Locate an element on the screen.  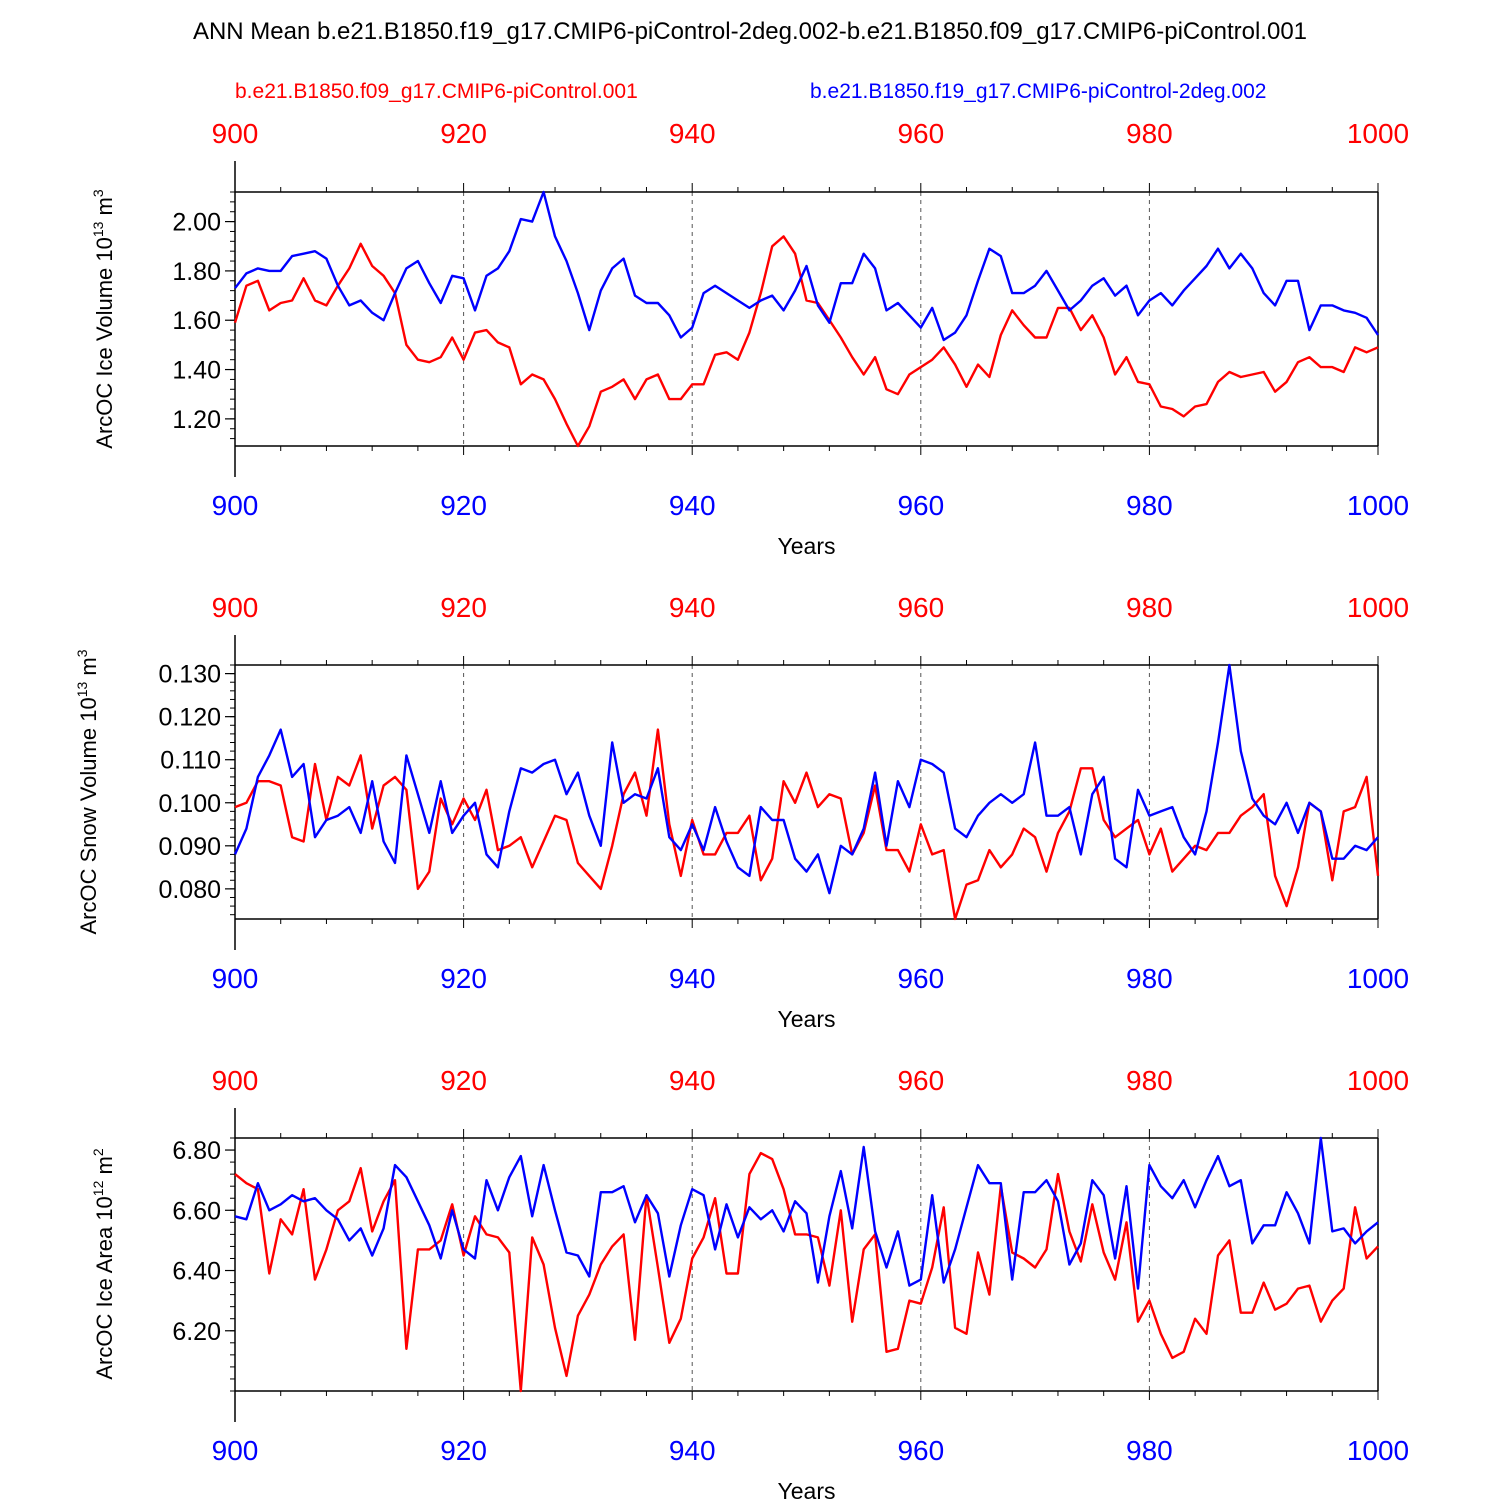
panel2-x-tick-label-top: 900 is located at coordinates (235, 607).